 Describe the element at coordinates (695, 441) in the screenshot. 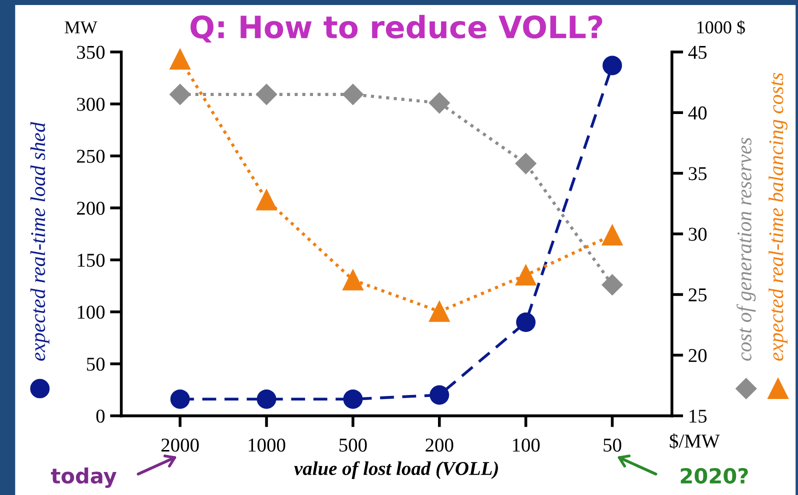

I see `text: $/MW` at that location.